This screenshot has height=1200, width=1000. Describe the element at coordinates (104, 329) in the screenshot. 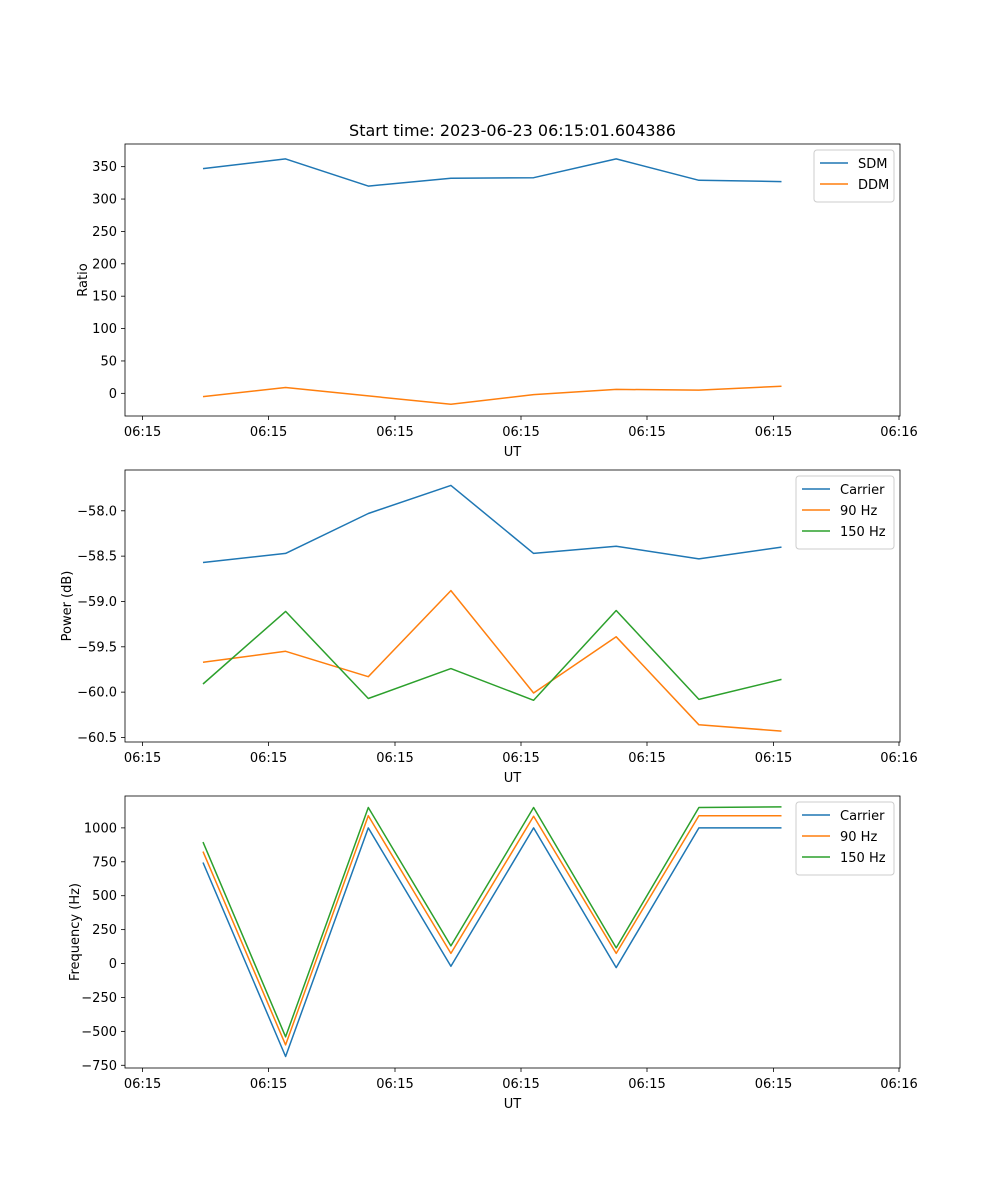

I see `y-tick-label: 100` at that location.